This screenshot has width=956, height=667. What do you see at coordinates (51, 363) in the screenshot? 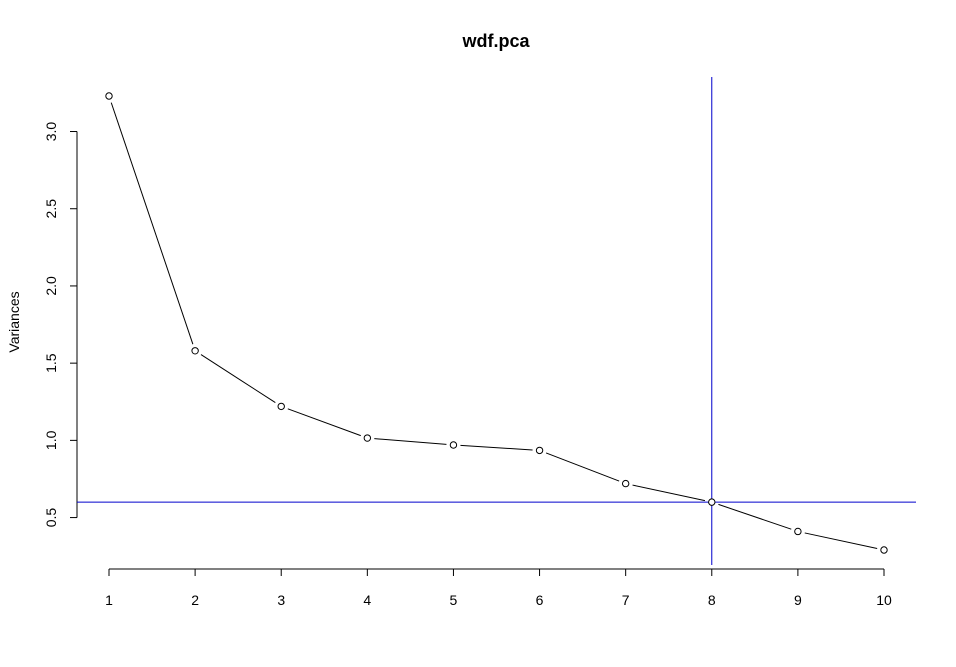
I see `y-tick-label: 1.5` at bounding box center [51, 363].